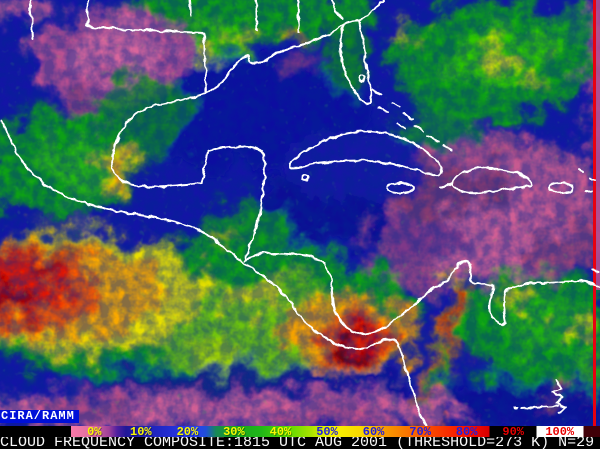 Image resolution: width=600 pixels, height=449 pixels. I want to click on puerto-rico-coast, so click(561, 188).